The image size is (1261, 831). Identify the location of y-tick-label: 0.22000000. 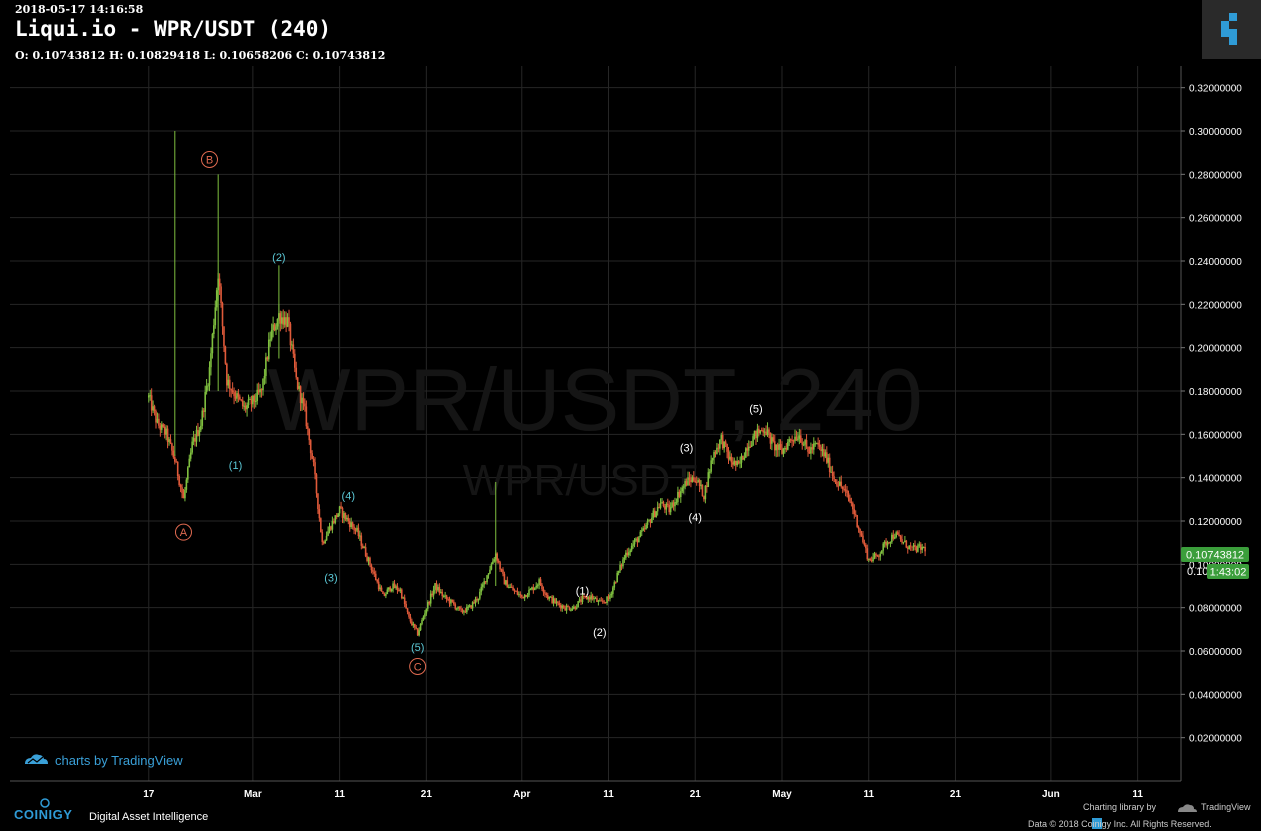
(1215, 305).